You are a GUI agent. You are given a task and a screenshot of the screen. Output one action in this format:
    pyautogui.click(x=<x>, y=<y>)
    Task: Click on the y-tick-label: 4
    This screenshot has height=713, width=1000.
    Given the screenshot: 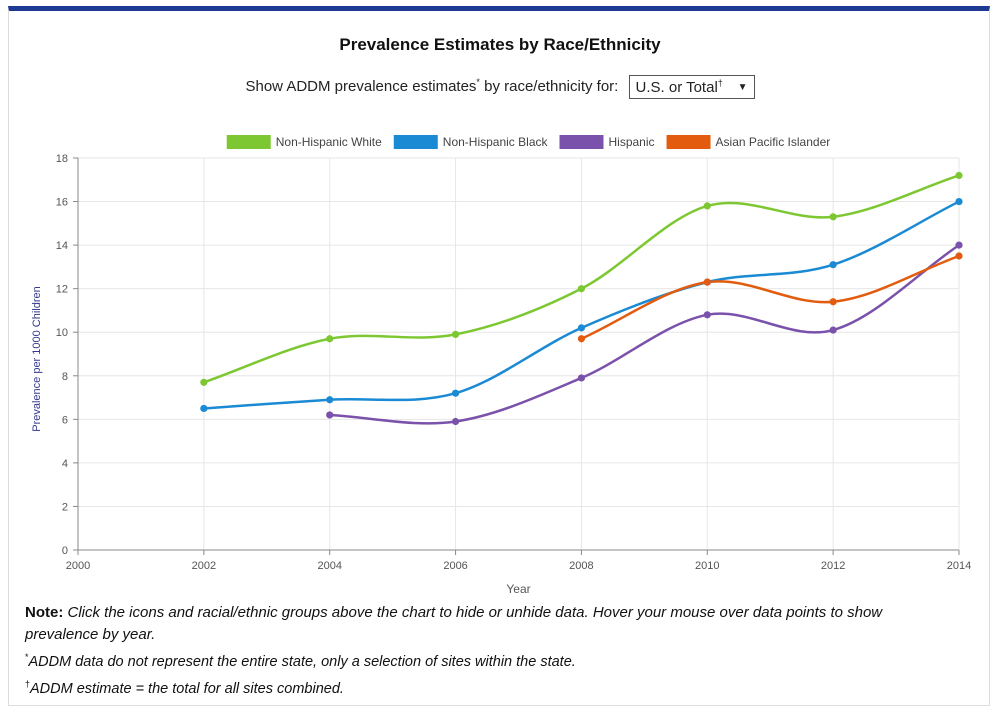 What is the action you would take?
    pyautogui.click(x=65, y=464)
    